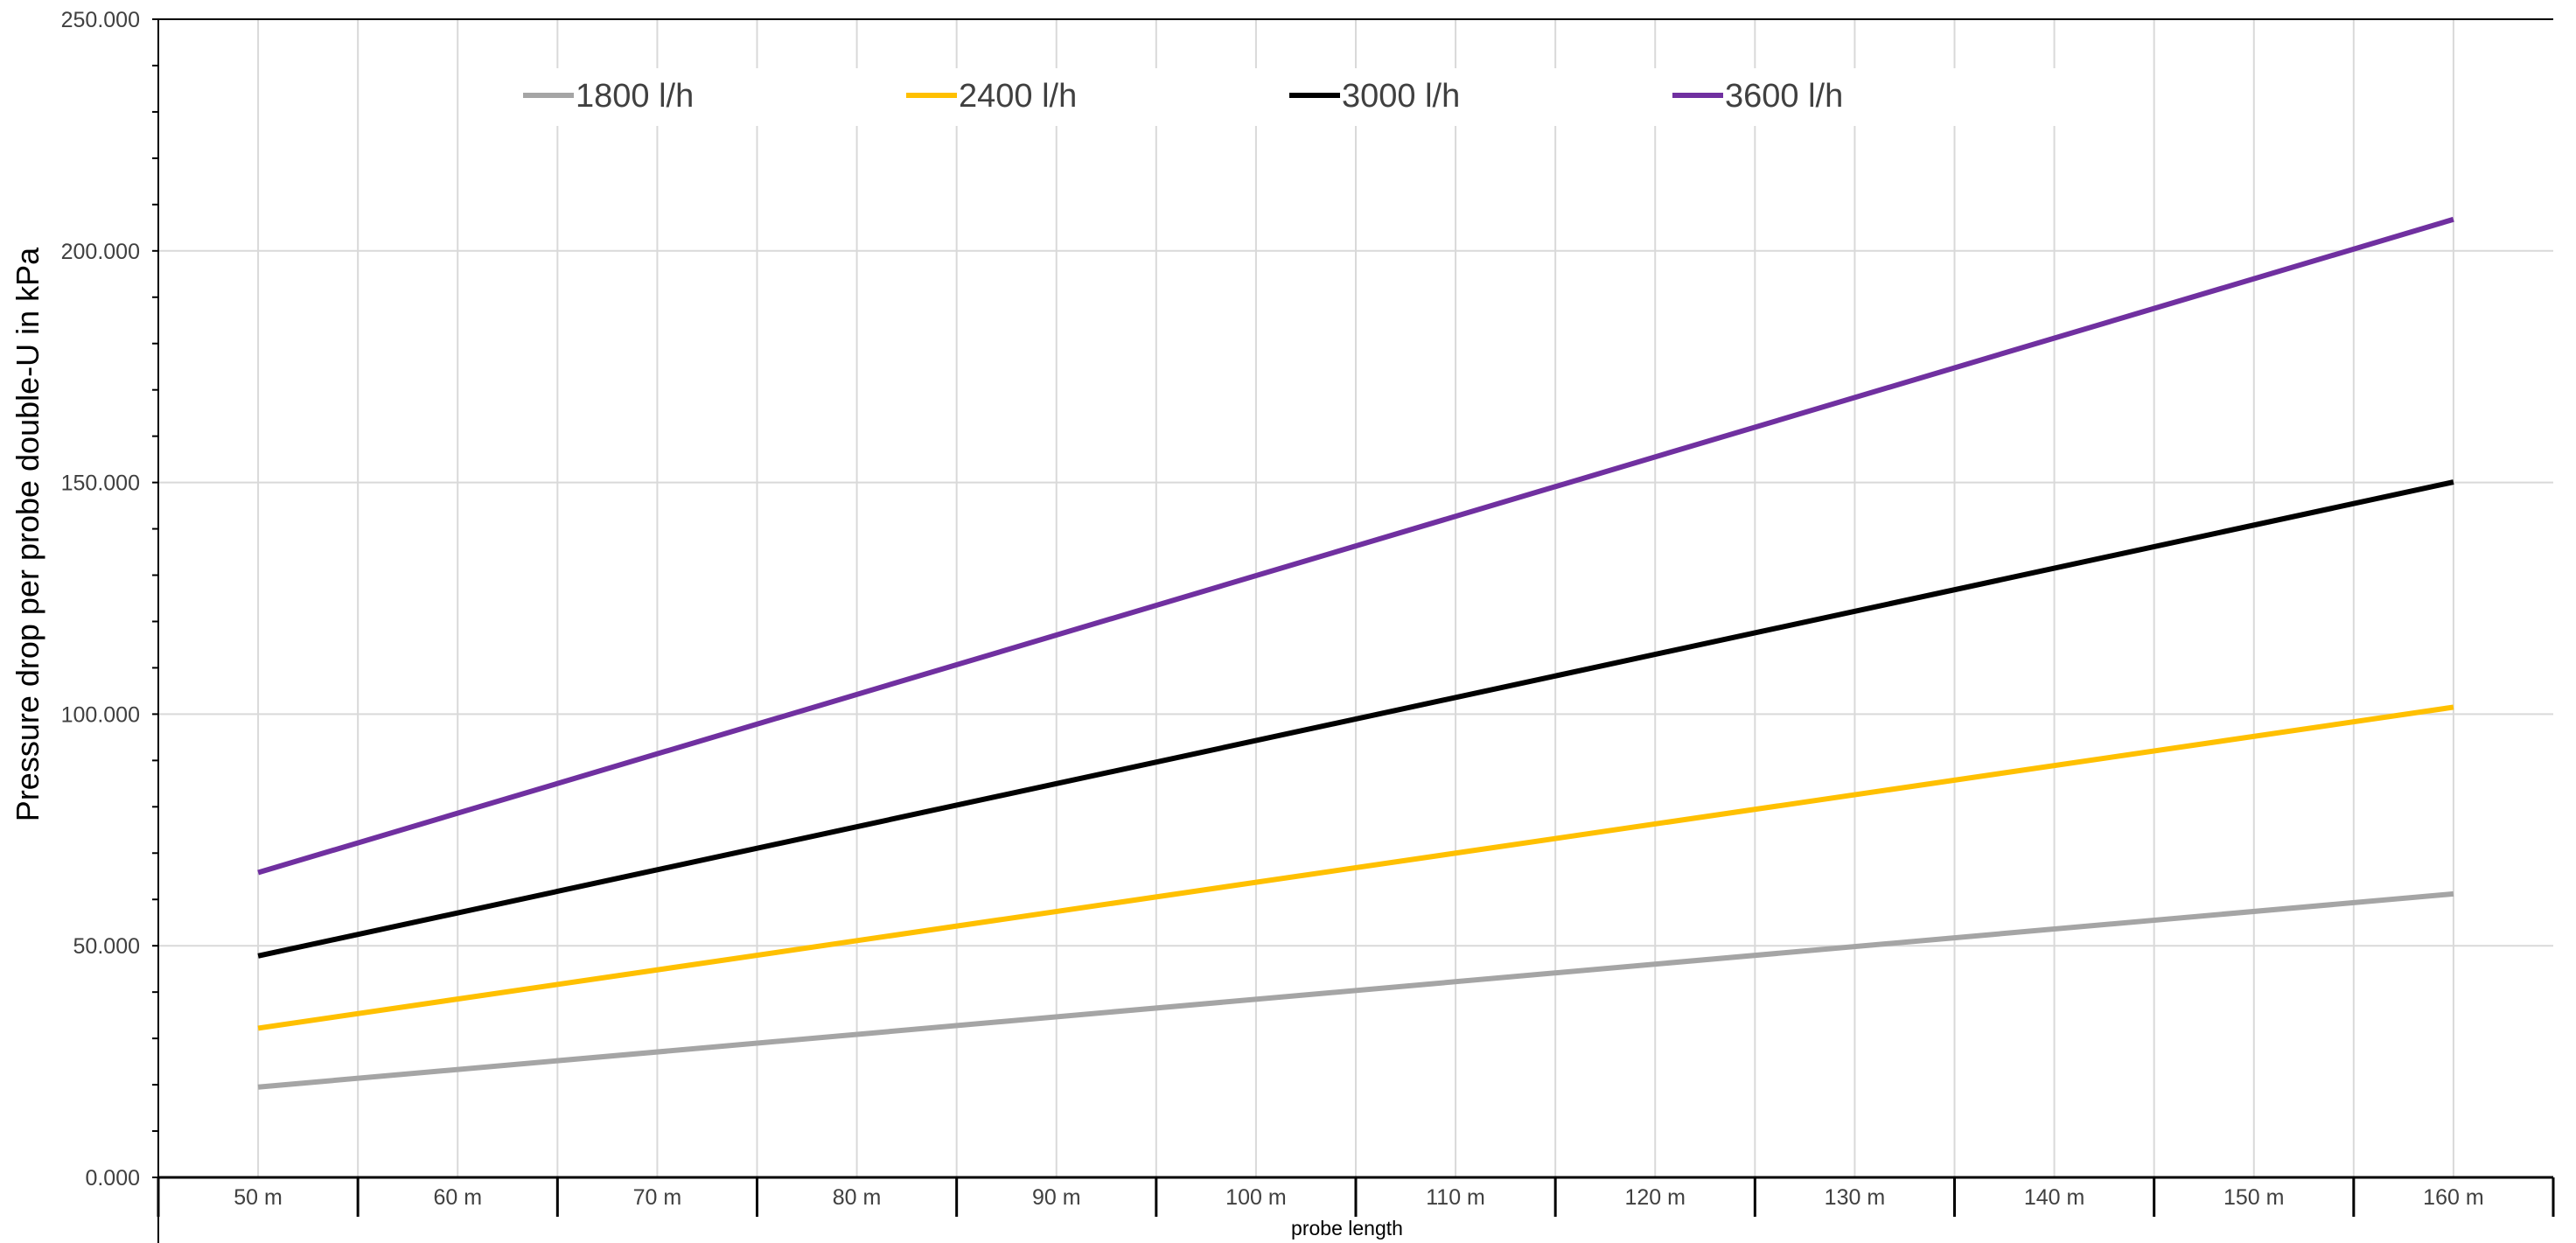  I want to click on series-line, so click(1355, 990).